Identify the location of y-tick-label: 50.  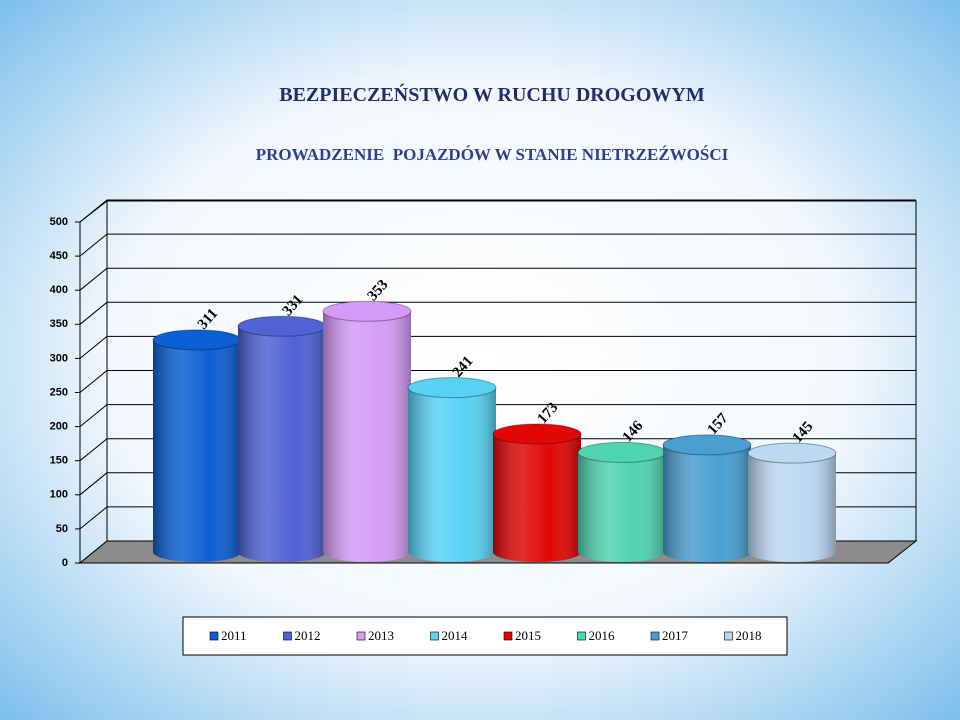
(62, 529).